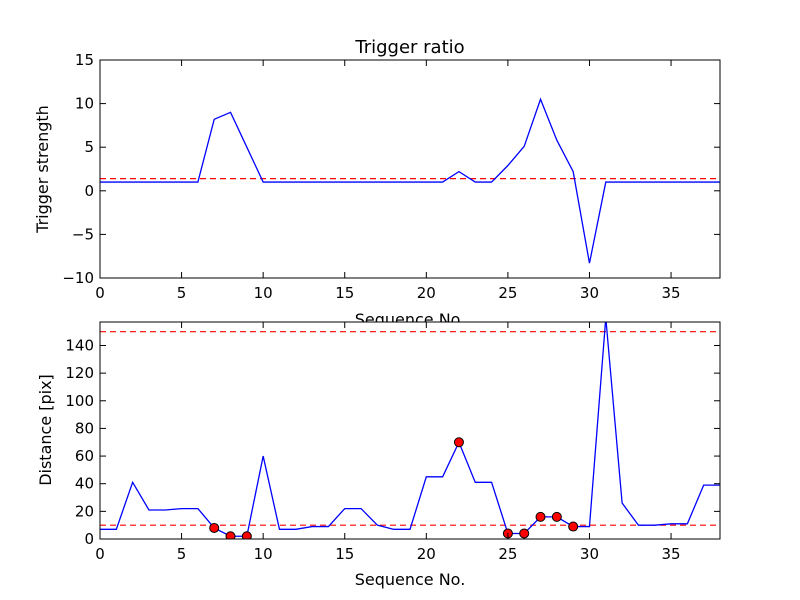  What do you see at coordinates (589, 554) in the screenshot?
I see `bottom-x-tick-label: 30` at bounding box center [589, 554].